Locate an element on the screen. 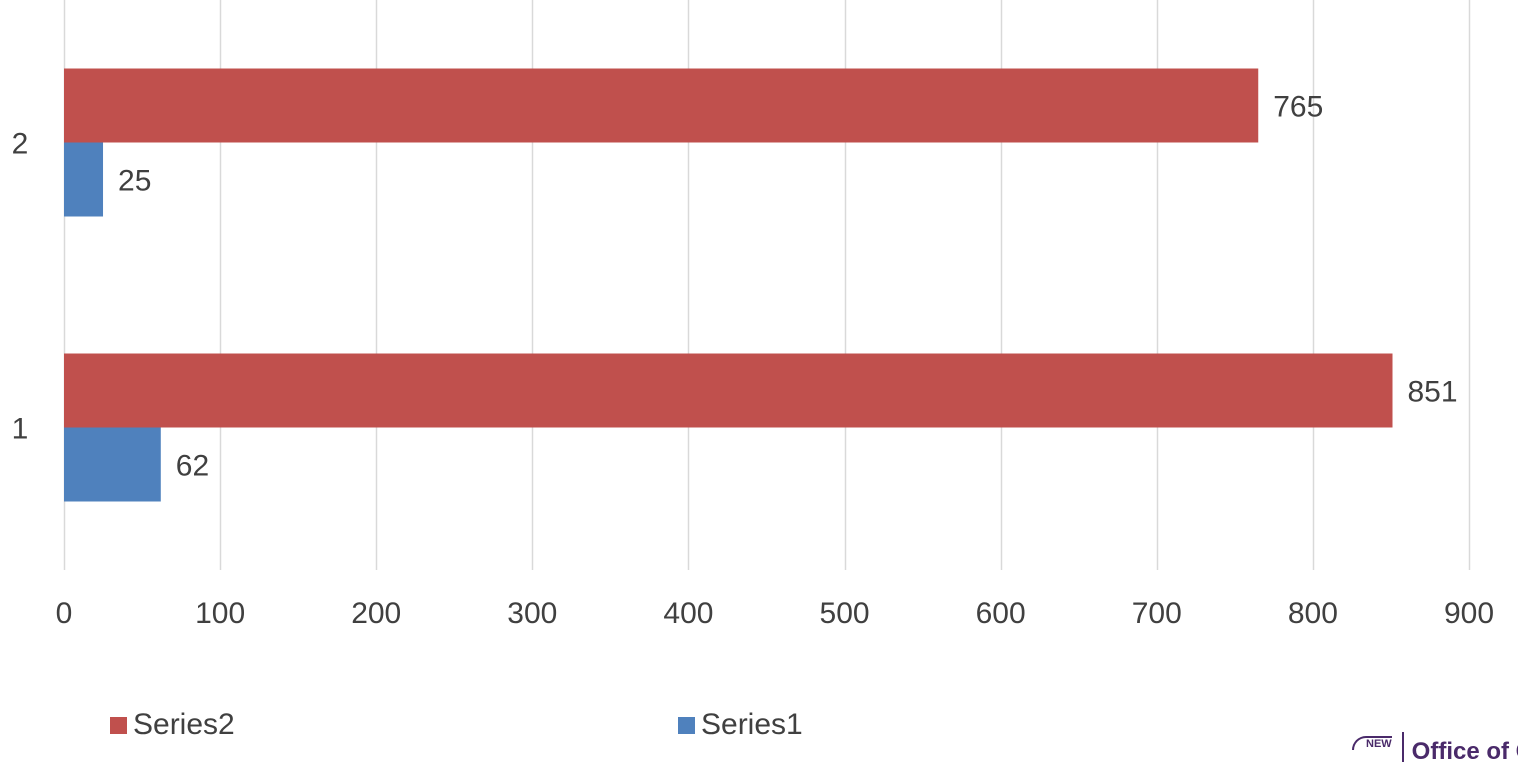 Image resolution: width=1518 pixels, height=766 pixels. x-tick-label-200: 200 is located at coordinates (376, 613).